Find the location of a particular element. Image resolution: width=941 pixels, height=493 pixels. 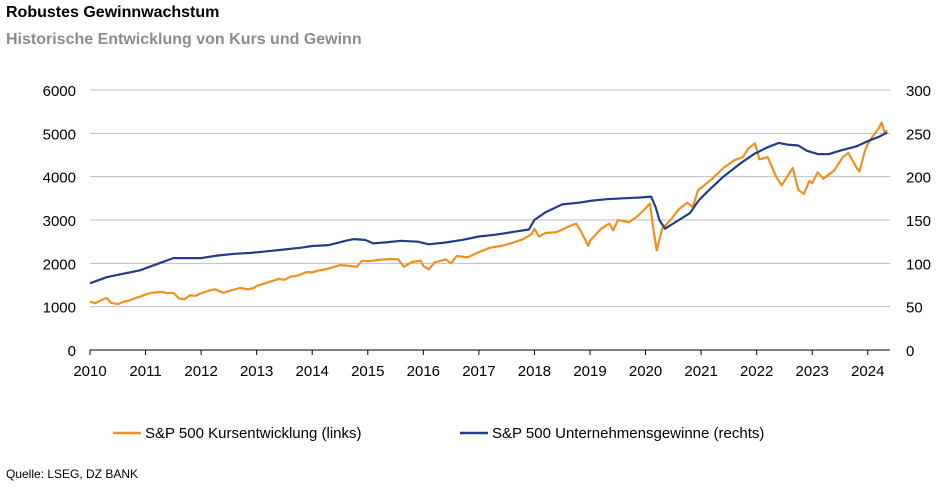

x-tick-label: 2024 is located at coordinates (867, 371).